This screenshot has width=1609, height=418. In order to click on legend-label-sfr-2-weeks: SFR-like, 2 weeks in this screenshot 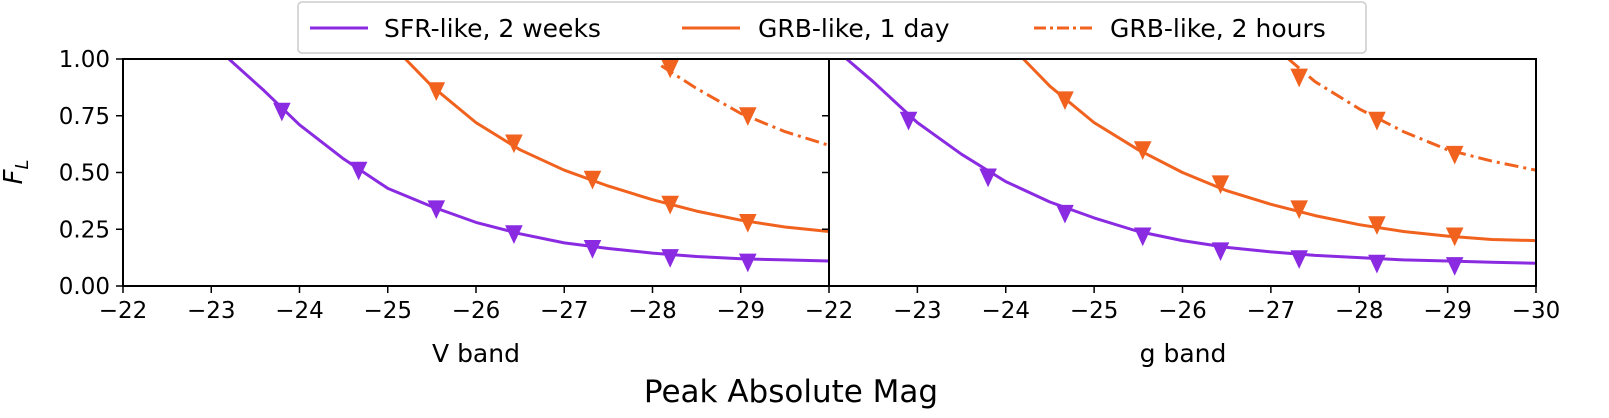, I will do `click(492, 28)`.